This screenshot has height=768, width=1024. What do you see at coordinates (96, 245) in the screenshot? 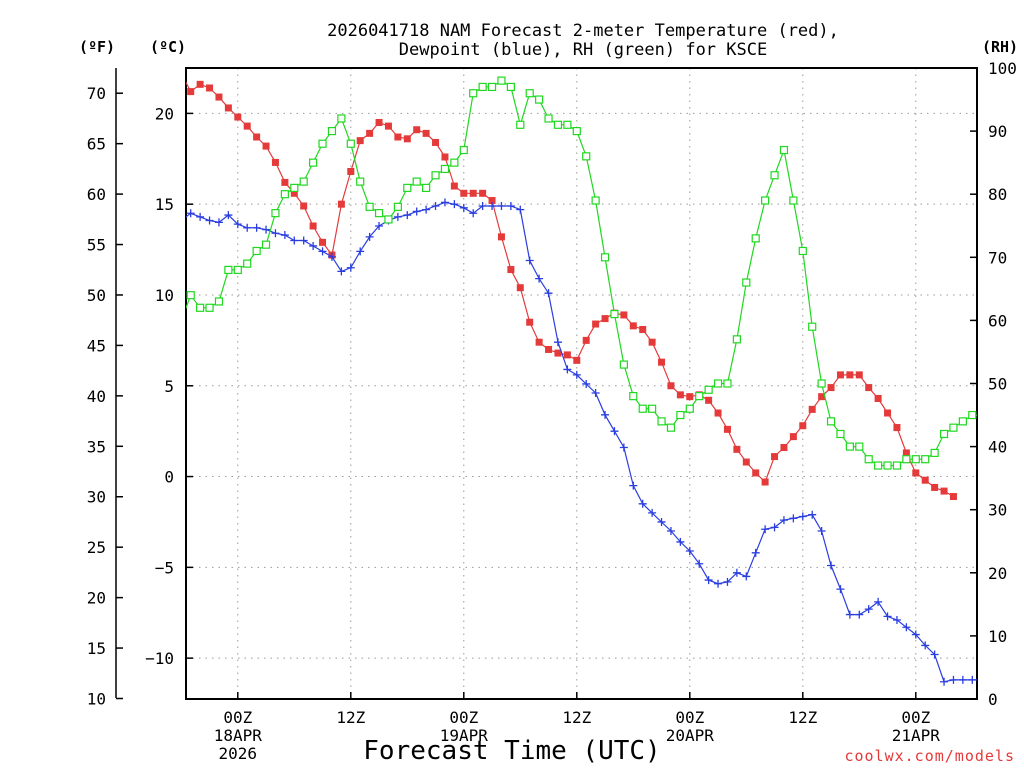
I see `fahrenheit-tick-label: 55` at bounding box center [96, 245].